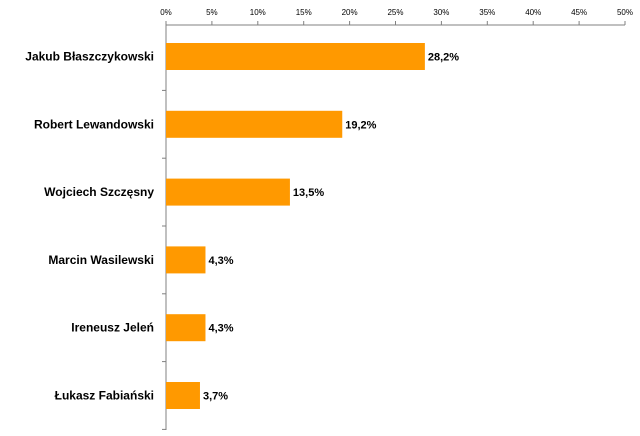 The width and height of the screenshot is (640, 436). What do you see at coordinates (579, 12) in the screenshot?
I see `x-tick-label: 45%` at bounding box center [579, 12].